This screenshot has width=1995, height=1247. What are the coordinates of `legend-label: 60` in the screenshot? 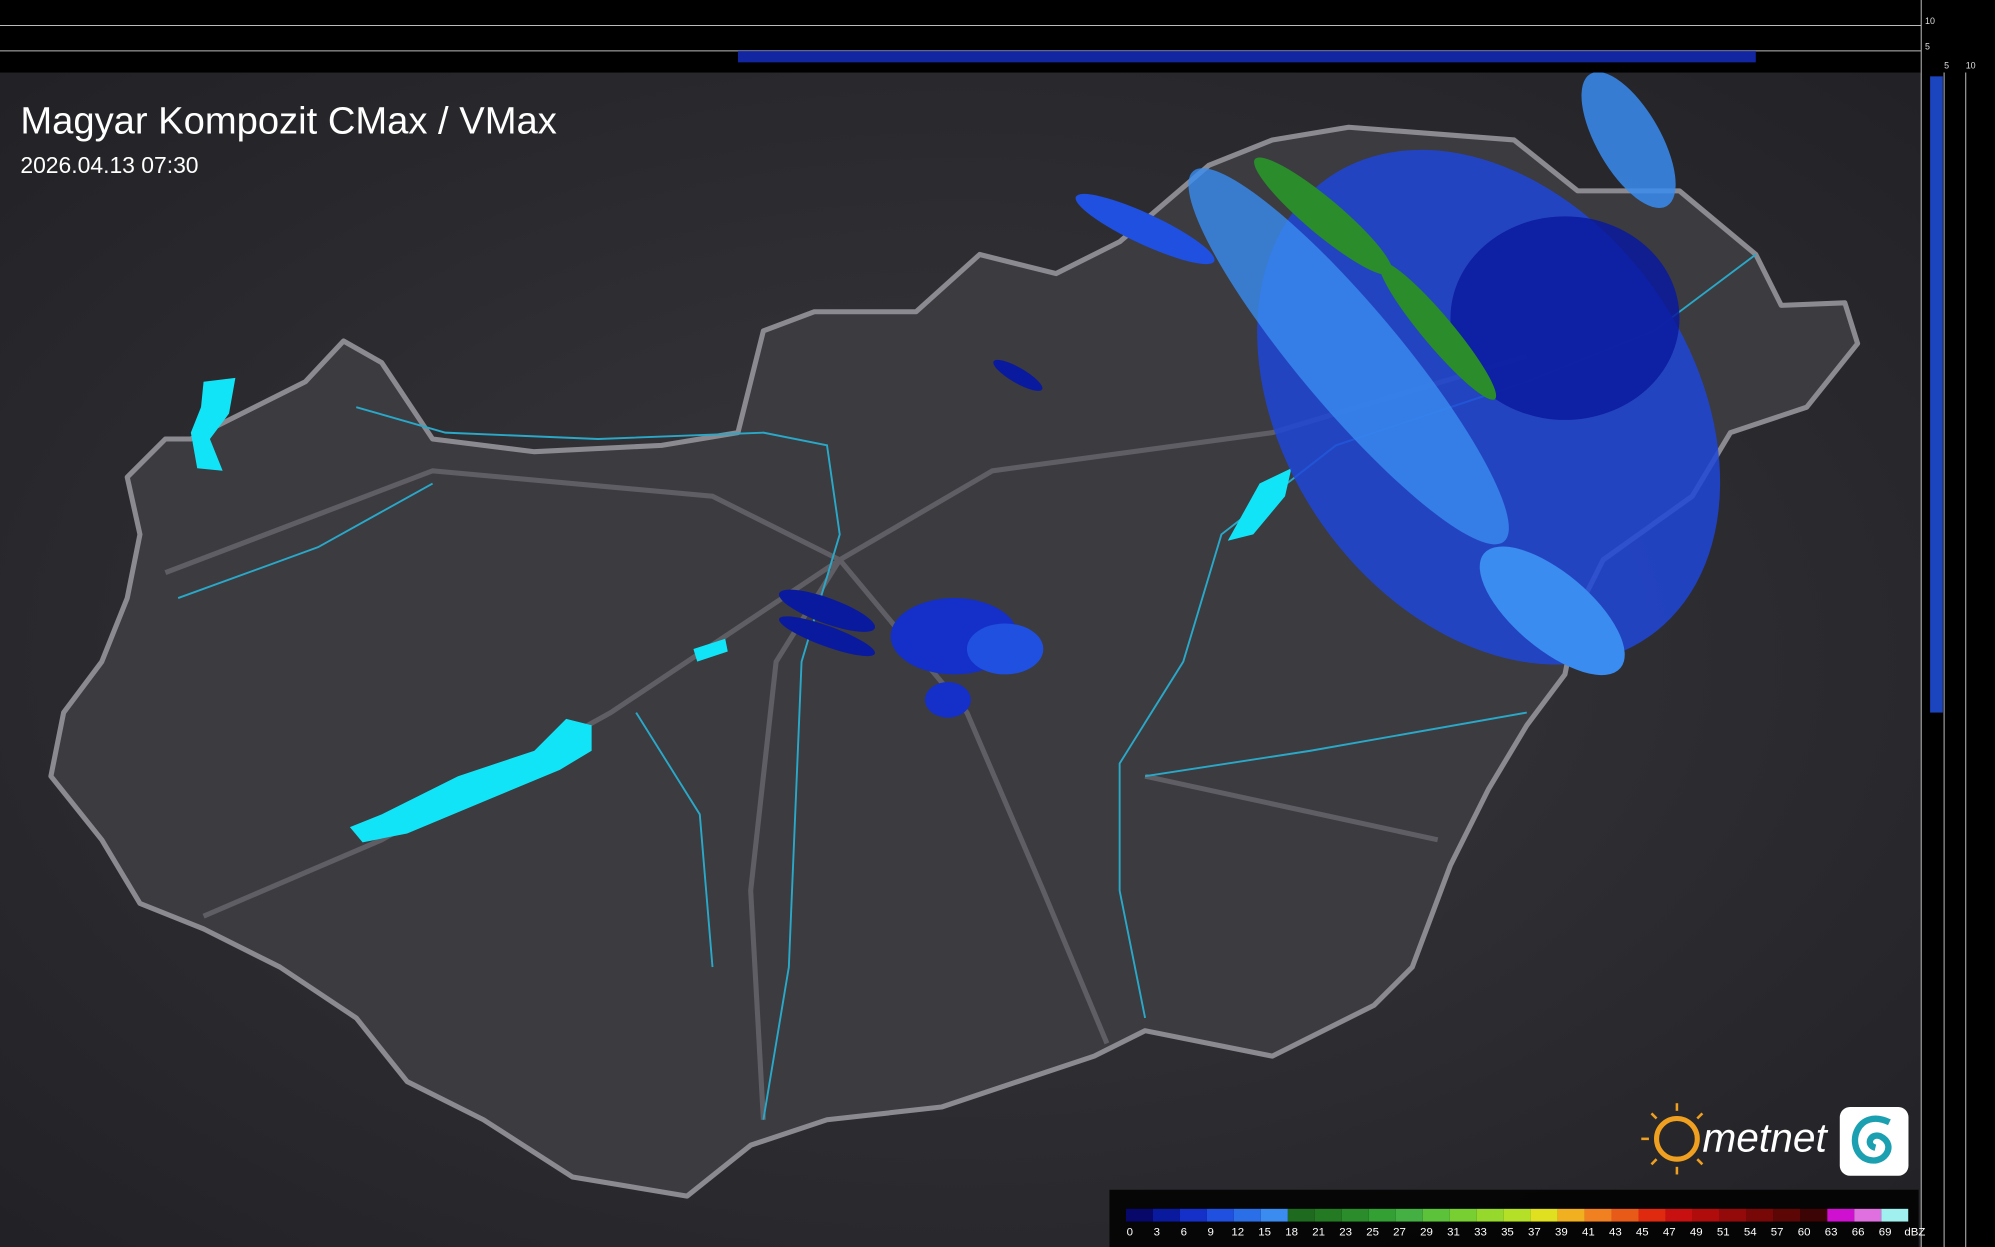 It's located at (1804, 1233).